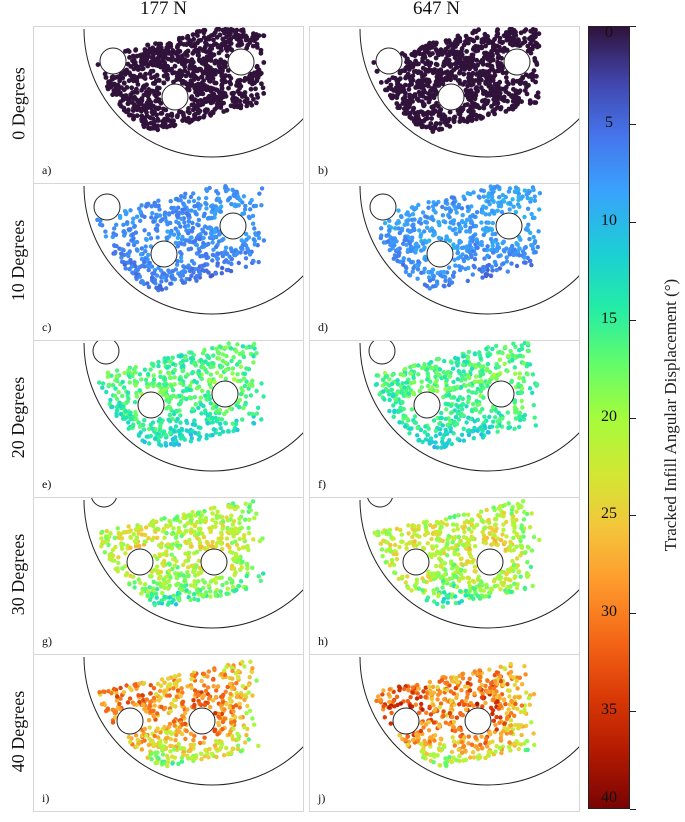  What do you see at coordinates (106, 353) in the screenshot?
I see `rod-marker` at bounding box center [106, 353].